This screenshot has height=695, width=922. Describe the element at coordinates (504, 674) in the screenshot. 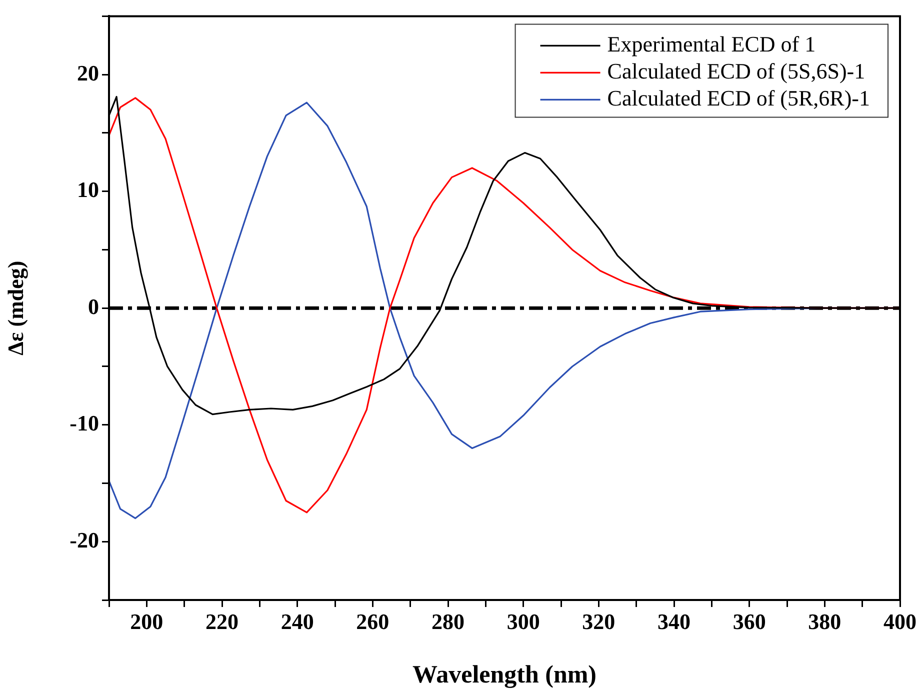

I see `x-axis-title: Wavelength (nm)` at that location.